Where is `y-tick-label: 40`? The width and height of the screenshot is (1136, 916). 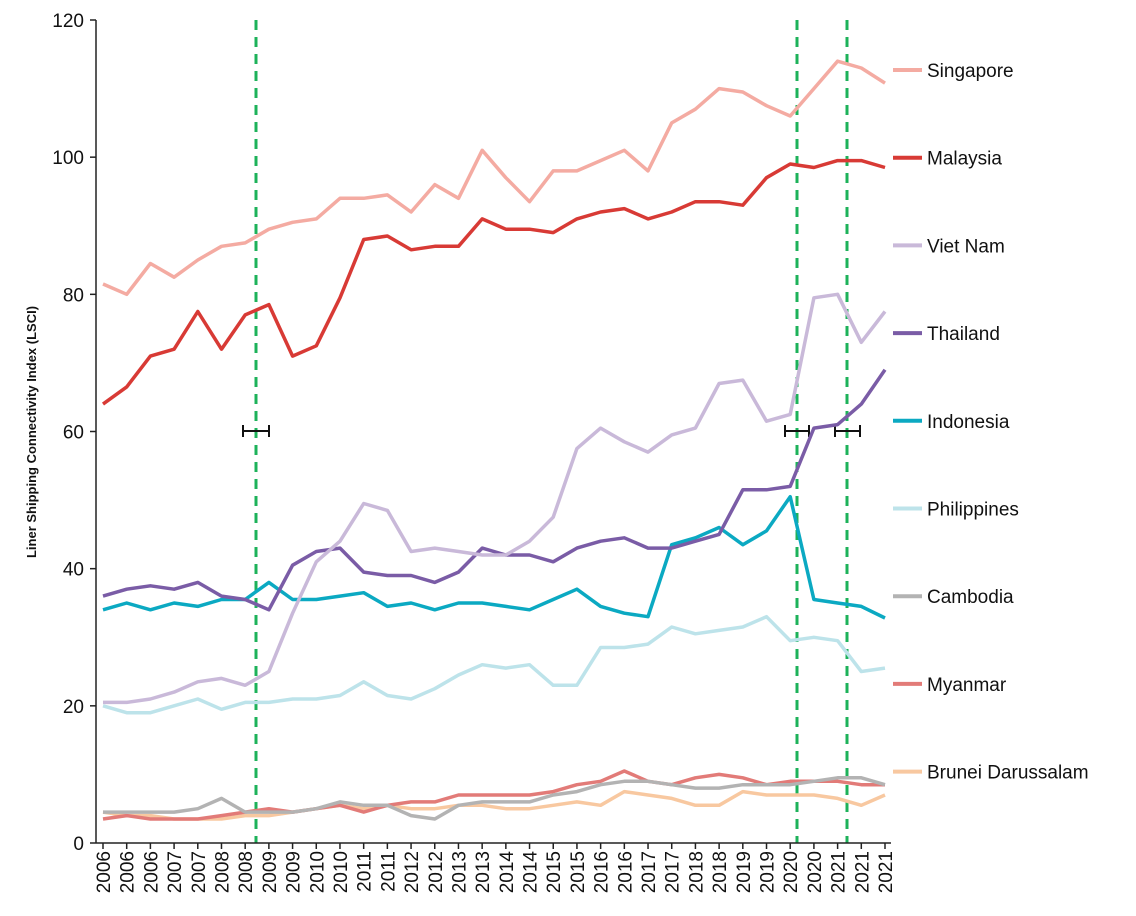 y-tick-label: 40 is located at coordinates (73, 570).